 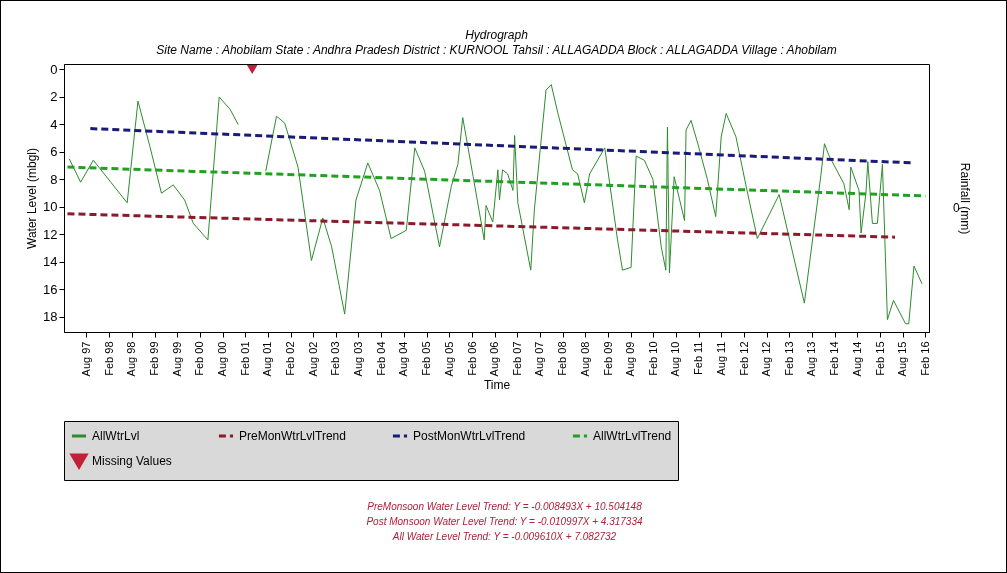 I want to click on x-tick-label: Aug 15, so click(x=902, y=359).